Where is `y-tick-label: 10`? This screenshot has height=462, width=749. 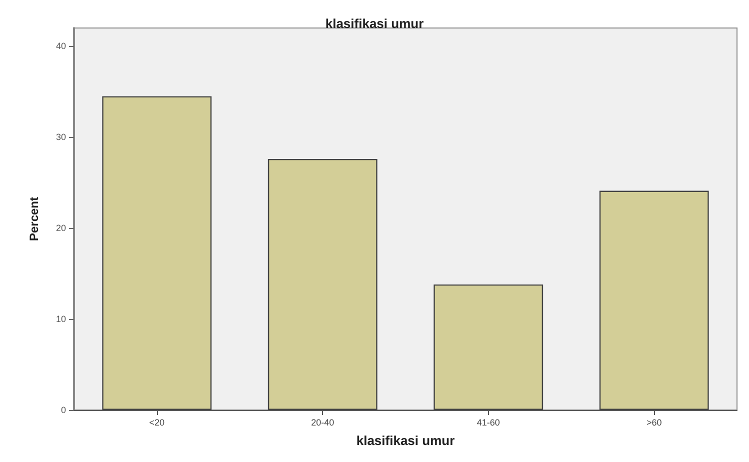 y-tick-label: 10 is located at coordinates (61, 319).